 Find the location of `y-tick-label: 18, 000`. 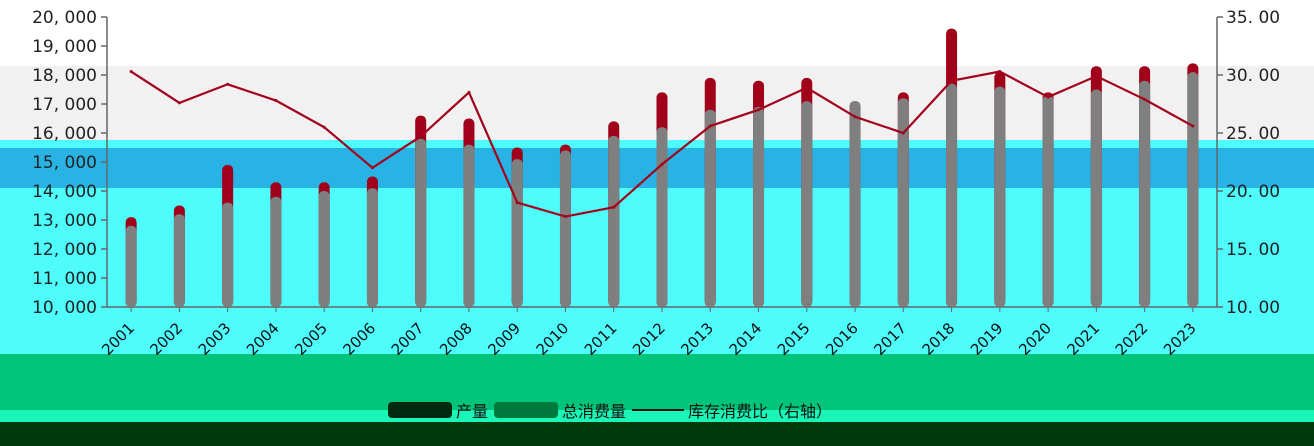

y-tick-label: 18, 000 is located at coordinates (64, 76).